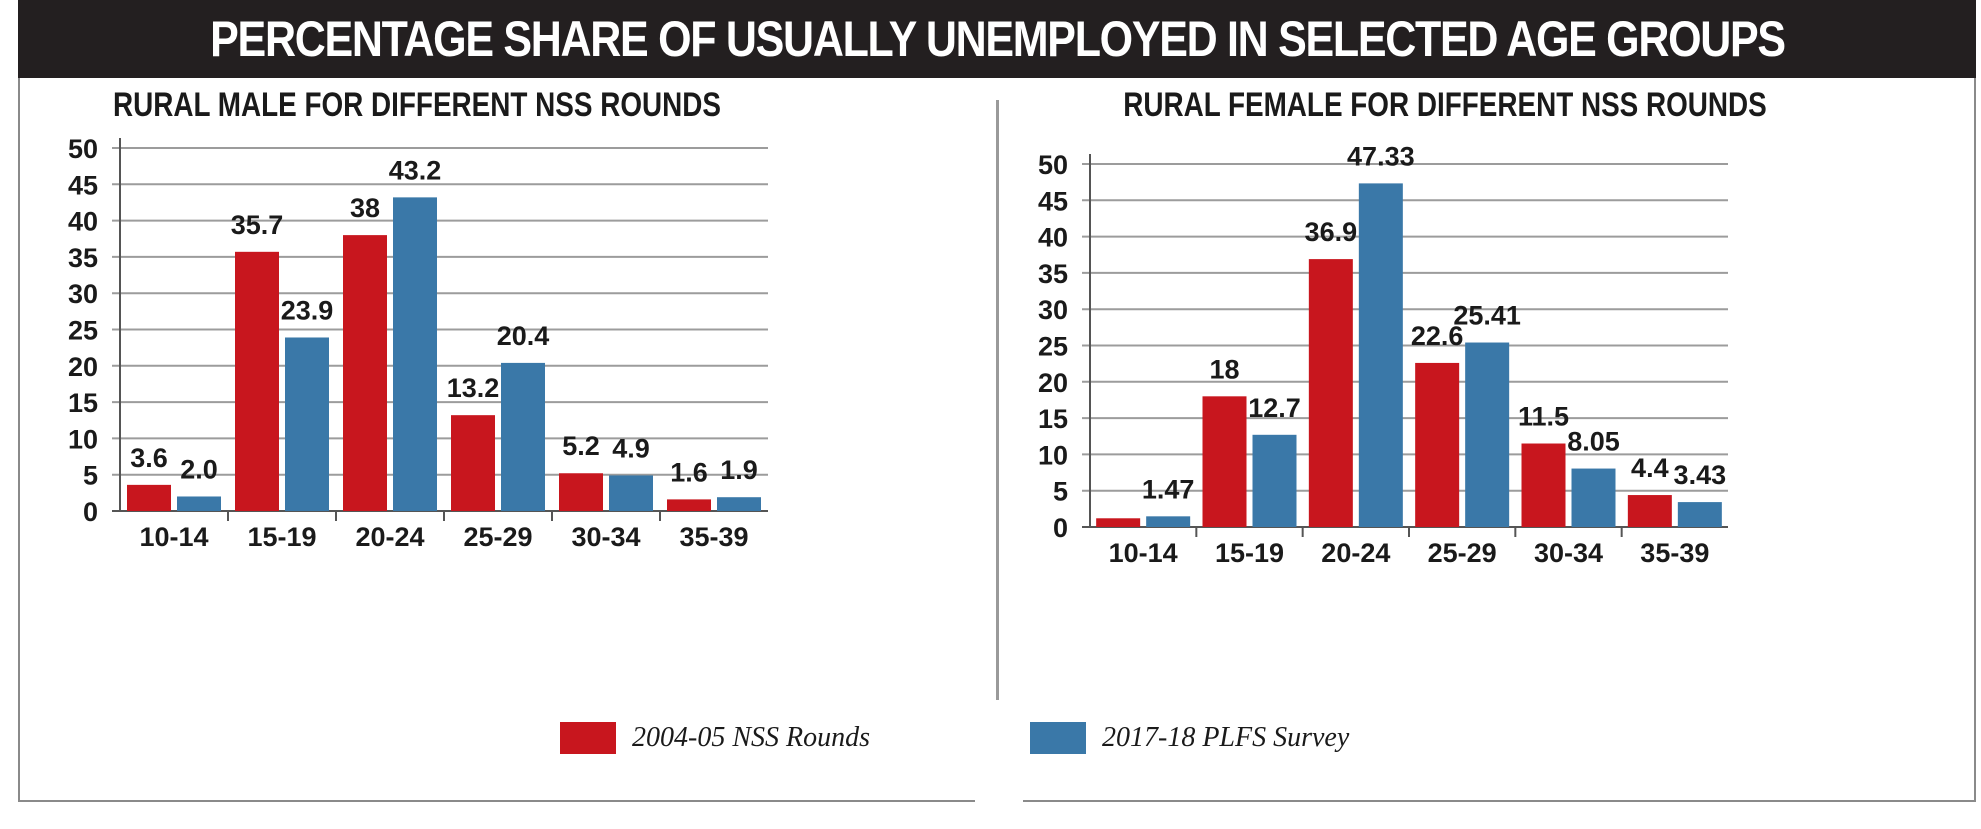 The width and height of the screenshot is (1981, 829). I want to click on data-label: 8.05, so click(1593, 442).